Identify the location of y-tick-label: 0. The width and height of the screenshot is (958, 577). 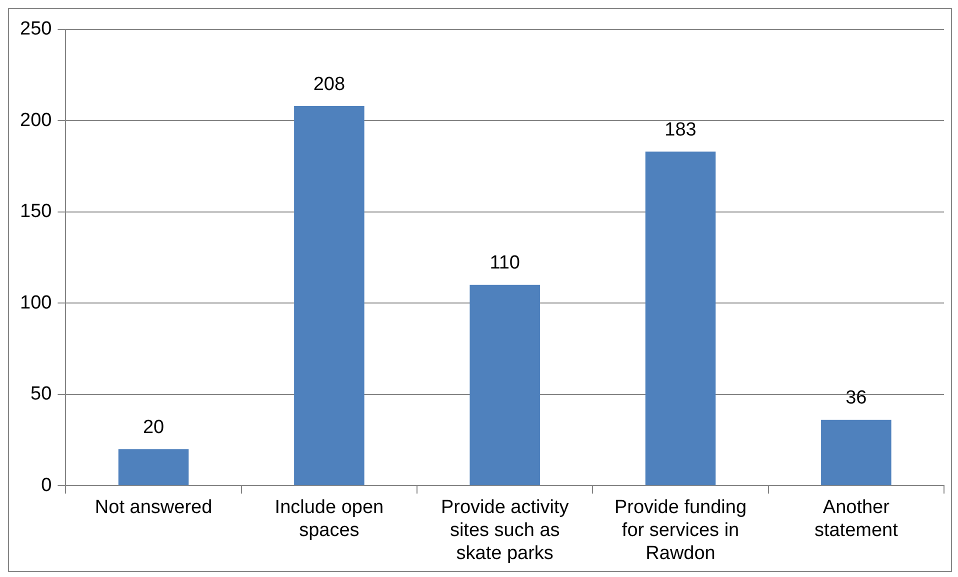
(46, 485).